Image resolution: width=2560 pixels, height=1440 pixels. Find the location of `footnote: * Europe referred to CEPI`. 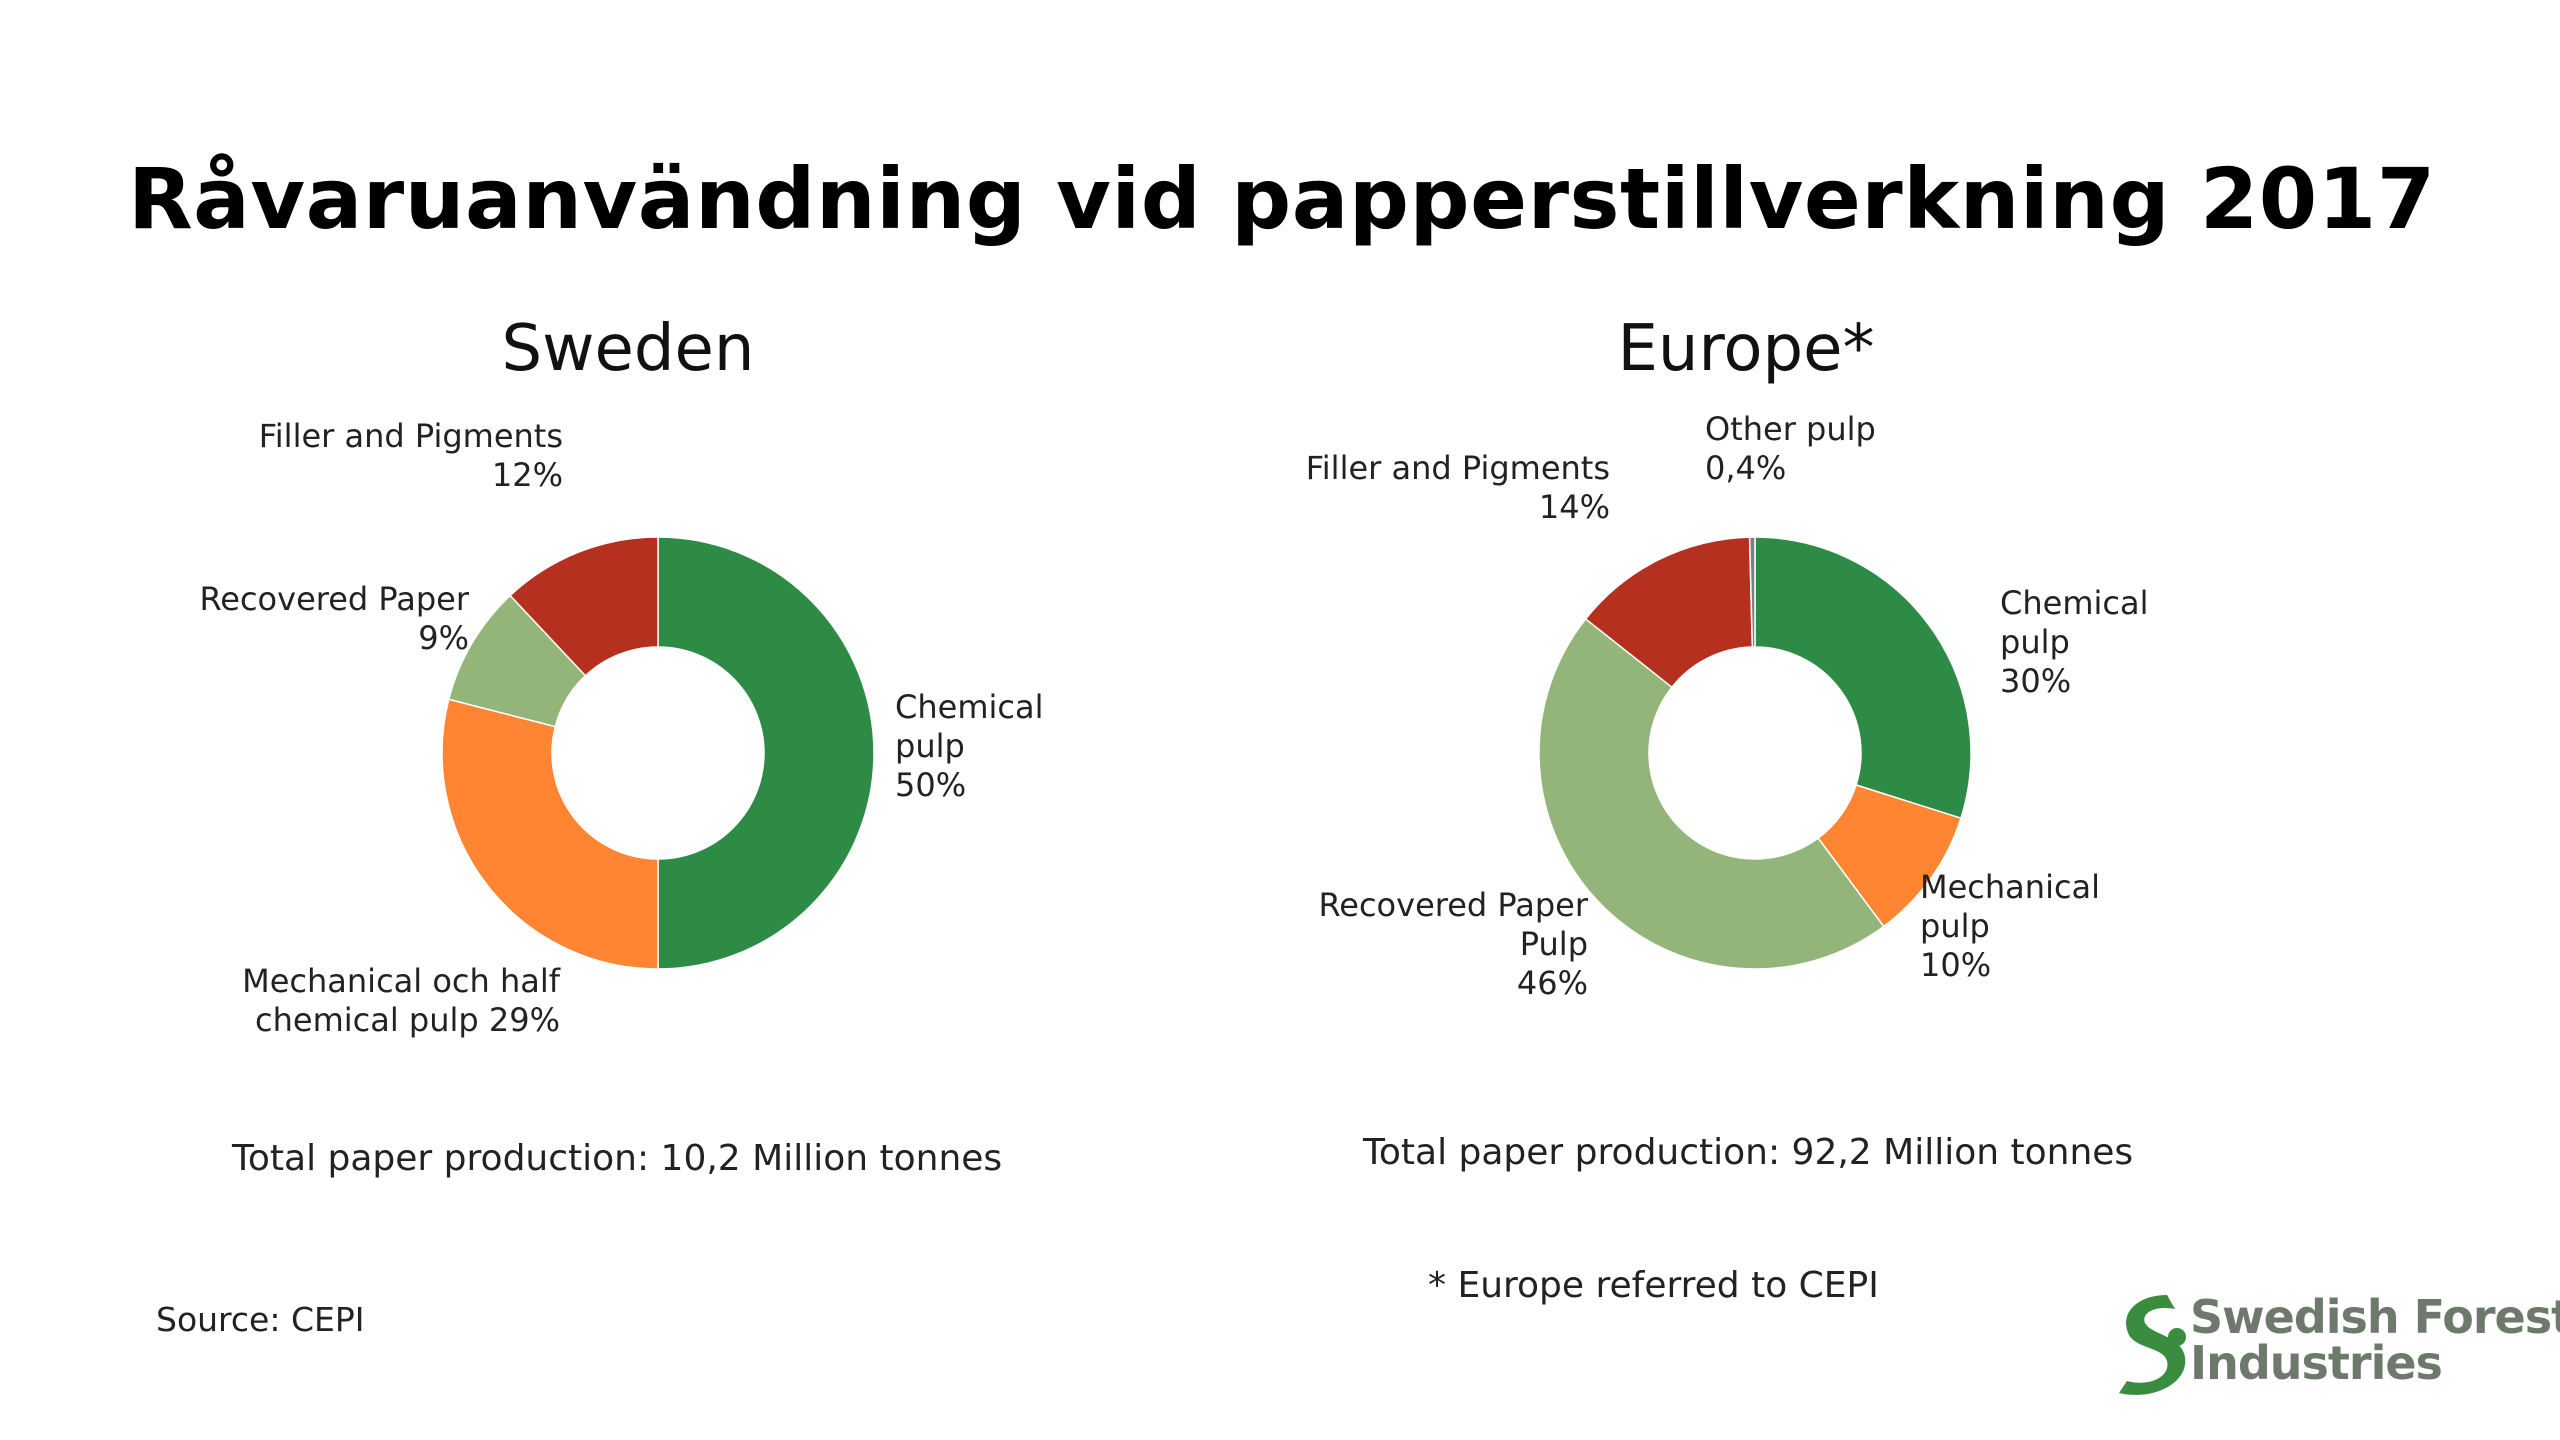

footnote: * Europe referred to CEPI is located at coordinates (1653, 1285).